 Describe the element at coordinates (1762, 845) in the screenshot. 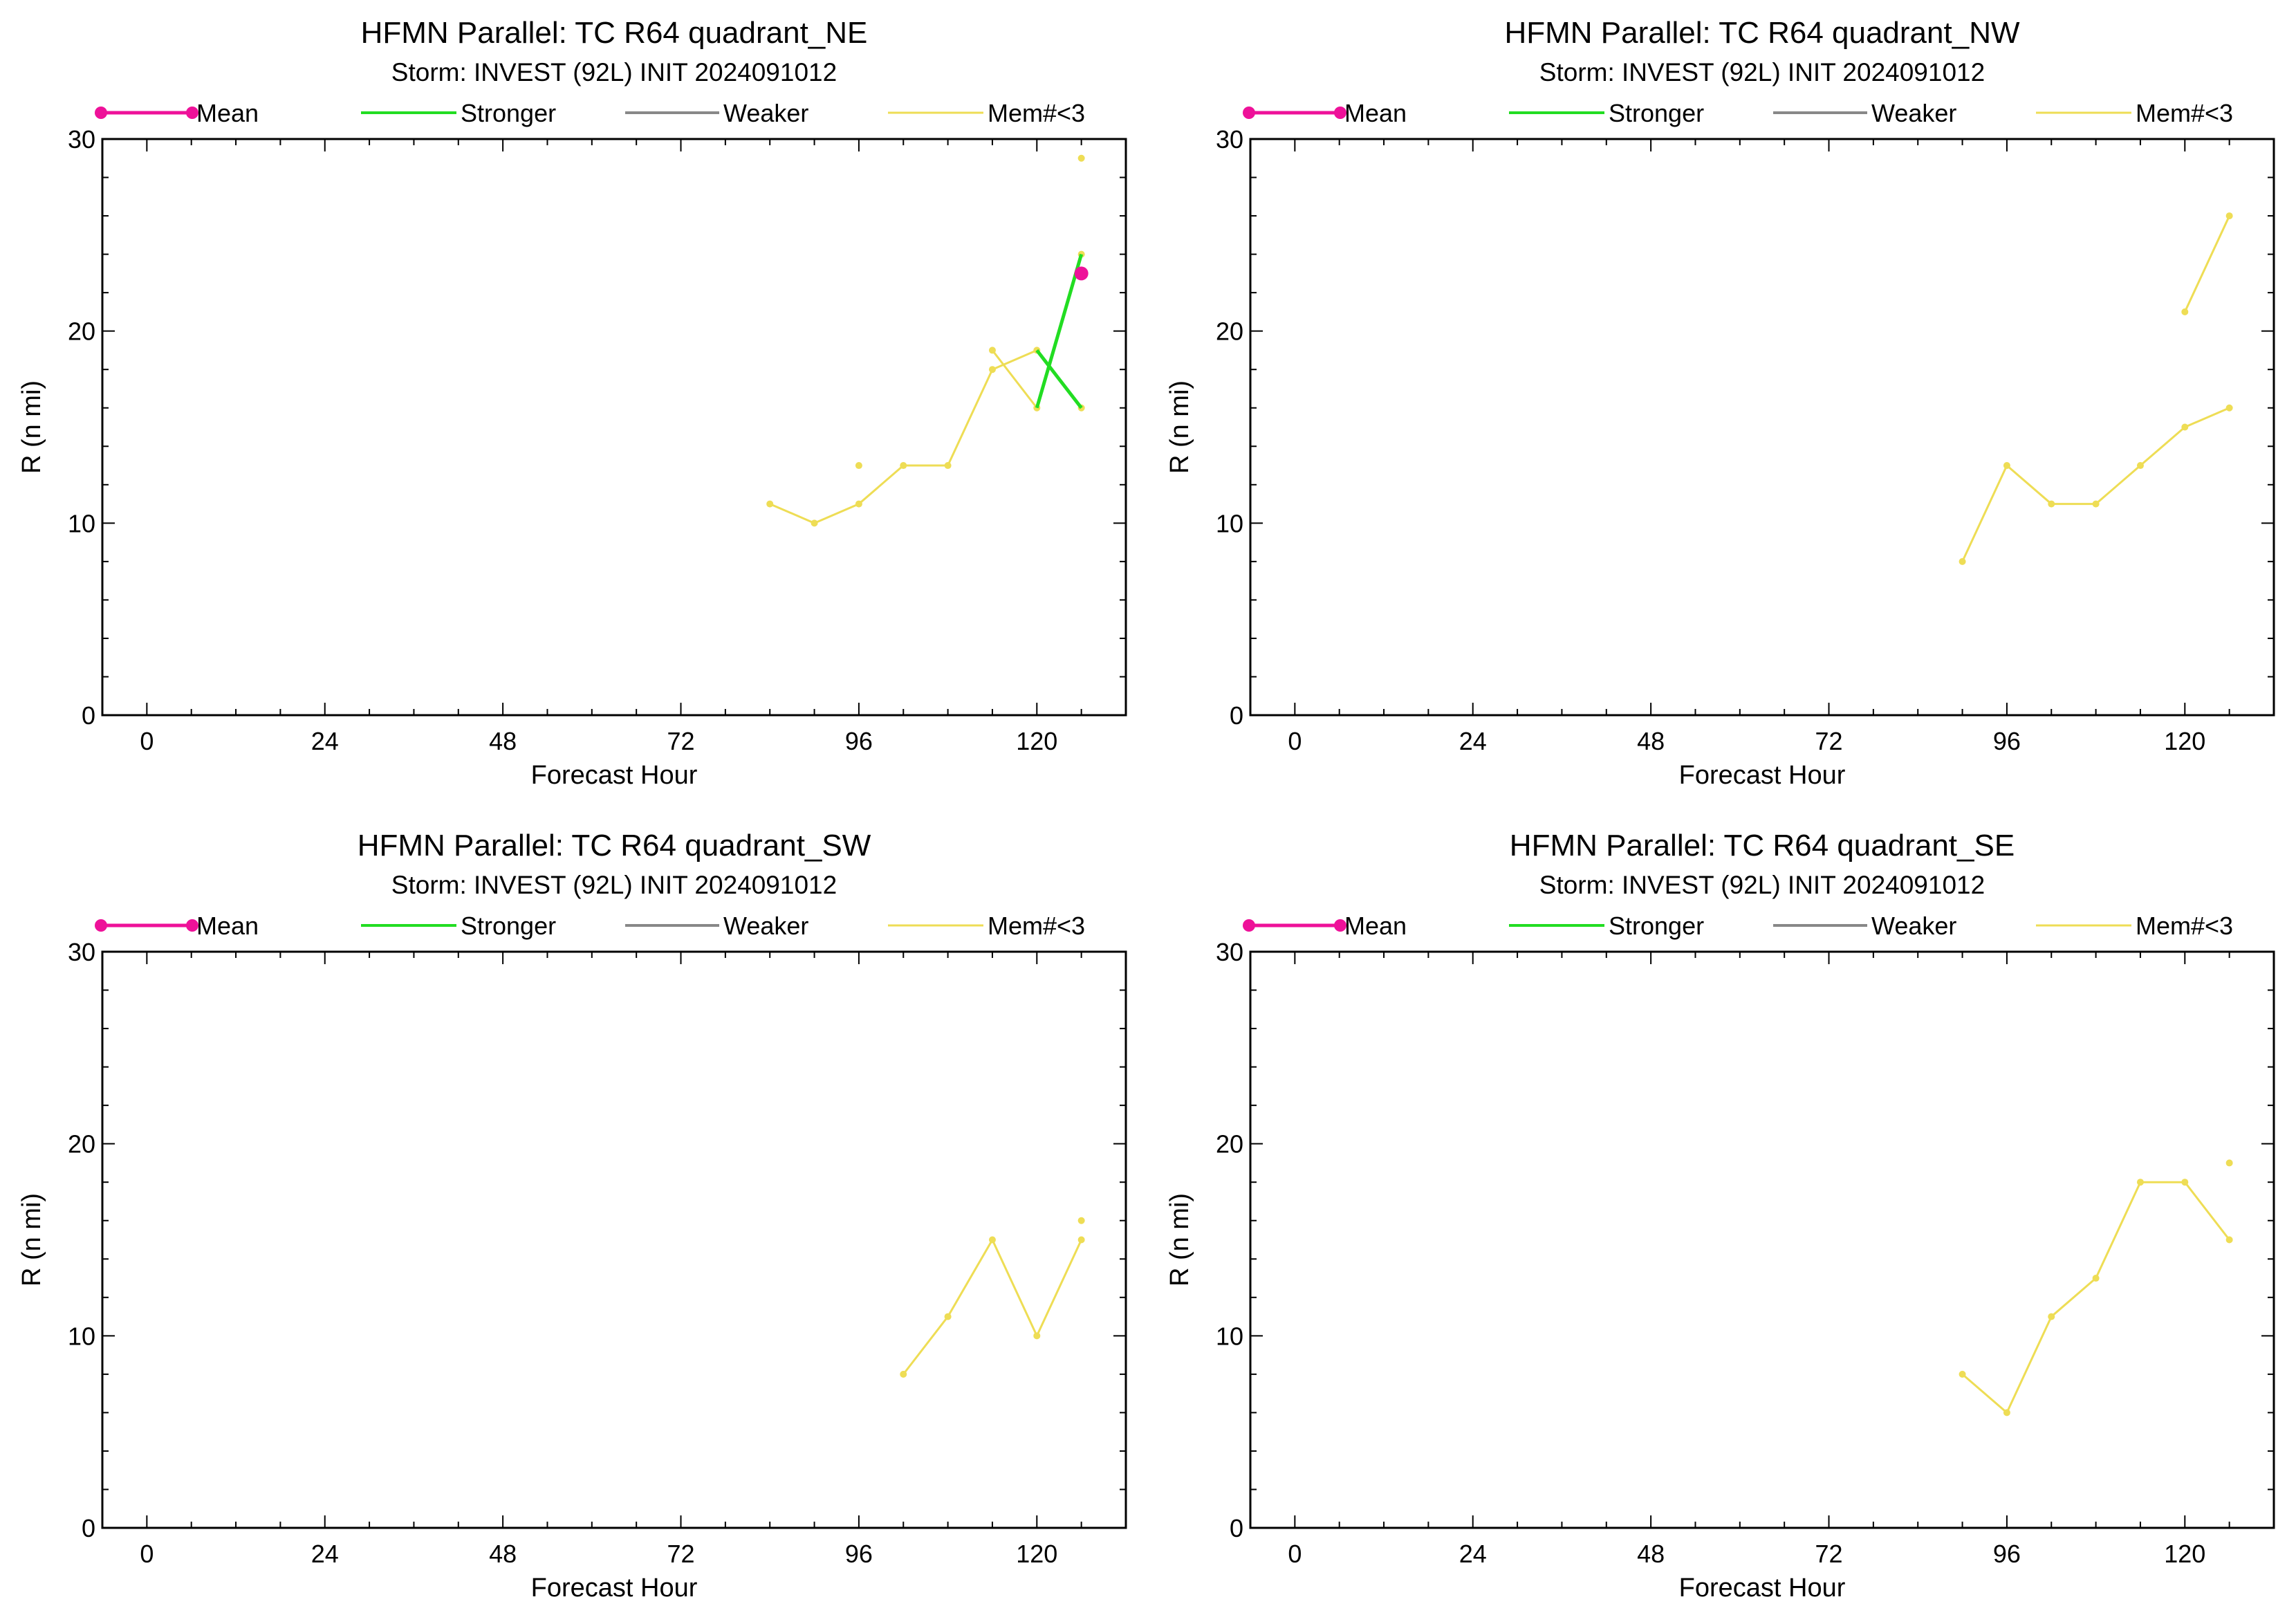

I see `chart-title: HFMN Parallel: TC R64 quadrant_SE` at that location.